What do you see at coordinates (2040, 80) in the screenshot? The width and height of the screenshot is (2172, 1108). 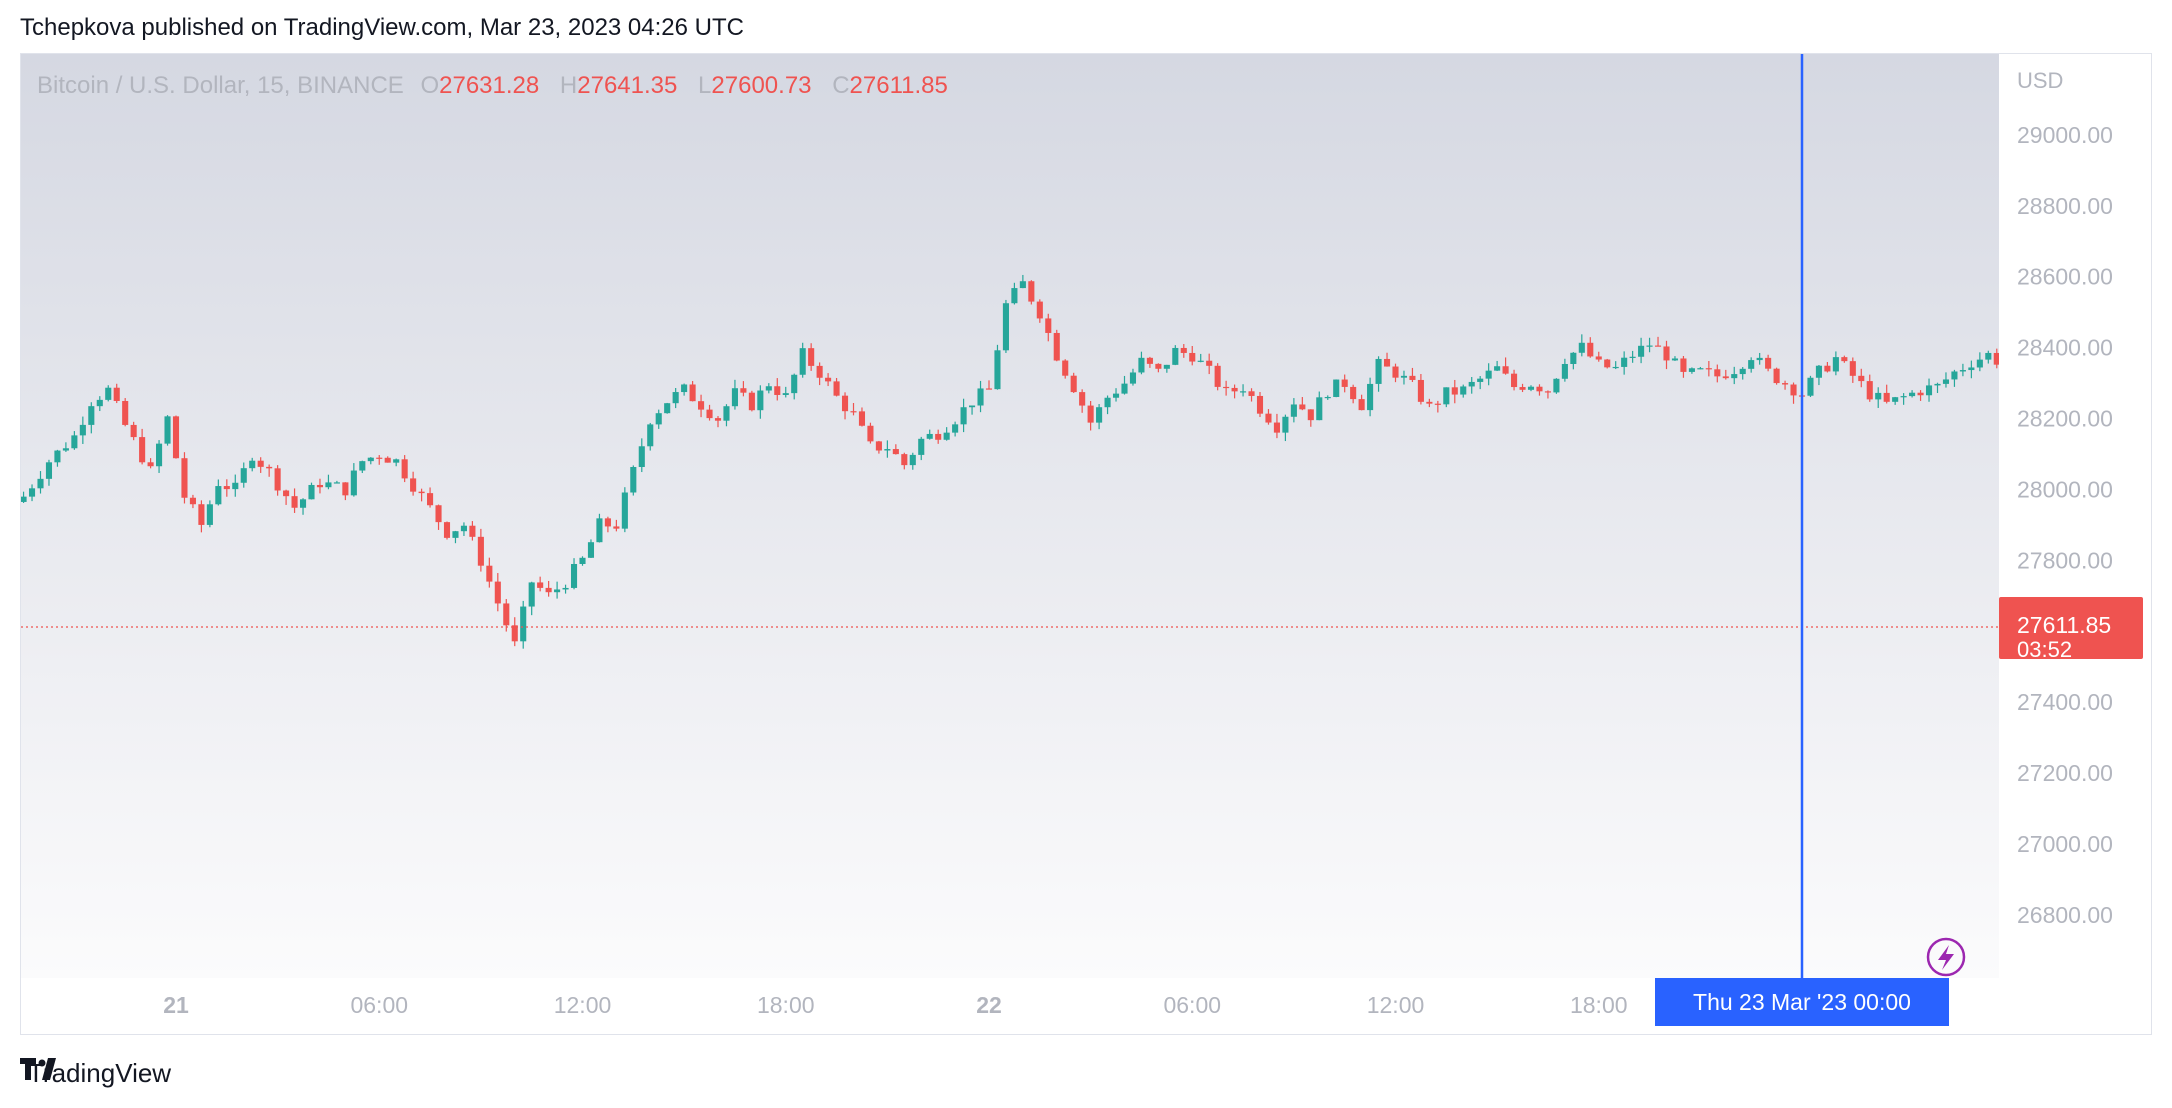 I see `price-axis-unit: USD` at bounding box center [2040, 80].